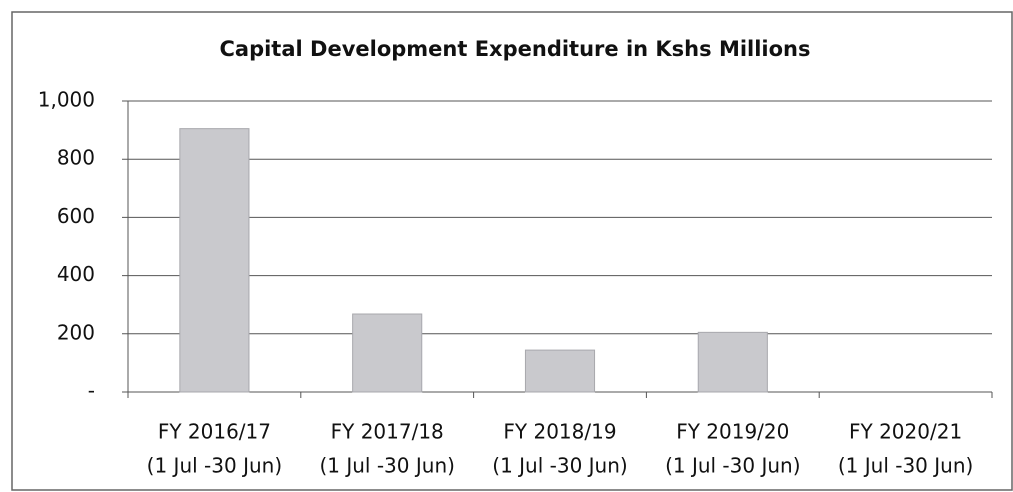  I want to click on y-tick-label: 600, so click(76, 216).